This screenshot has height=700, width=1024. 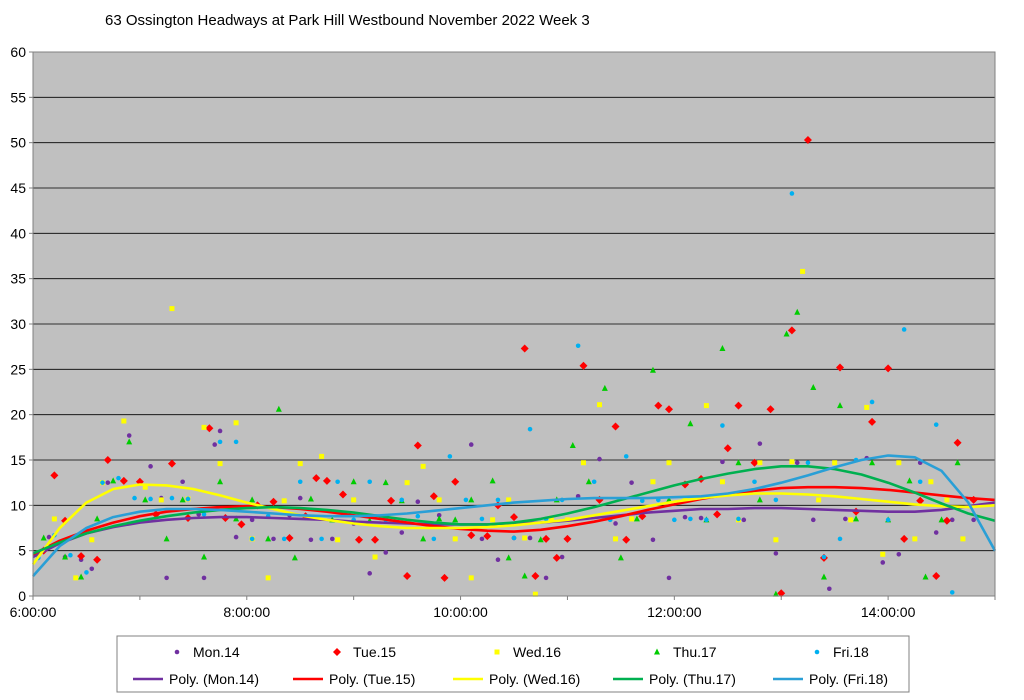 I want to click on legend-label: Poly. (Fri.18), so click(x=848, y=679).